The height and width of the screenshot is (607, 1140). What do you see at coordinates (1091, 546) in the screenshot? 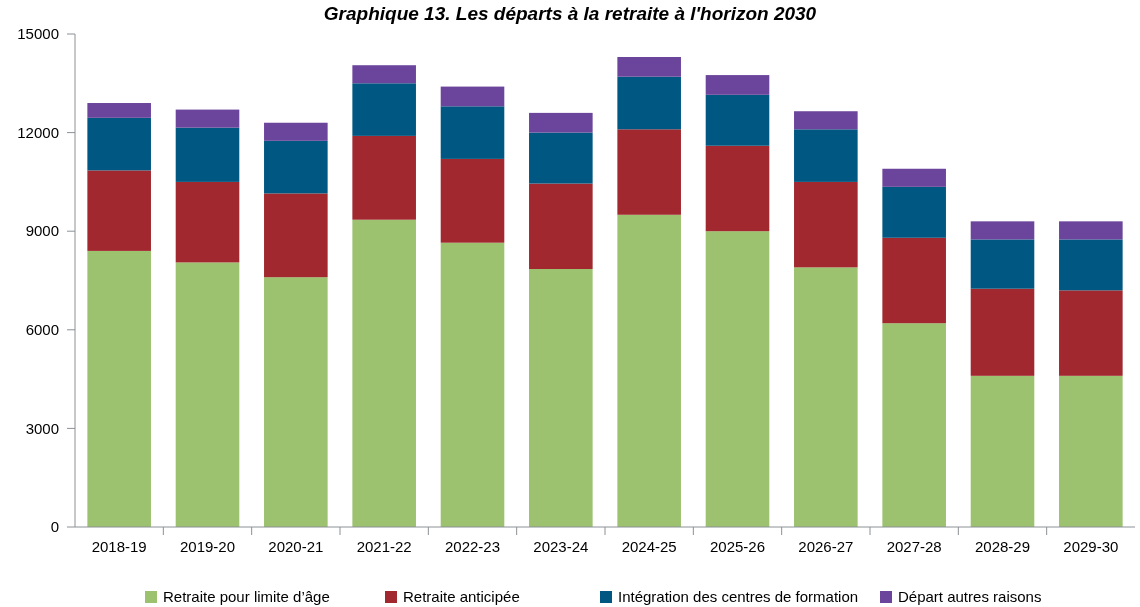
I see `x-tick-label: 2029-30` at bounding box center [1091, 546].